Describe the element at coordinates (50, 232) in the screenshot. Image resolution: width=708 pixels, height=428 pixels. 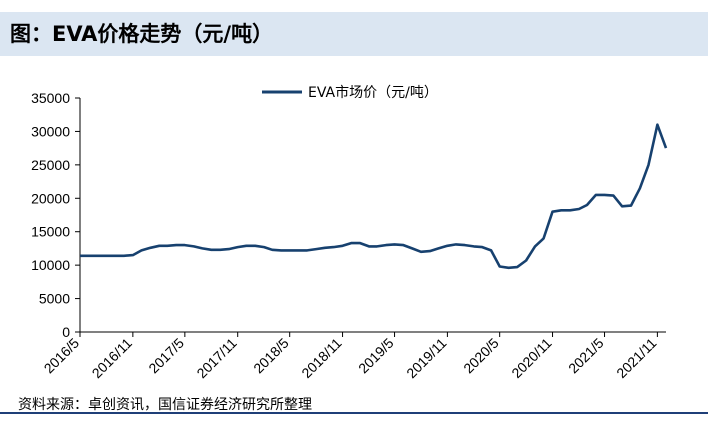
I see `y-tick-label: 15000` at that location.